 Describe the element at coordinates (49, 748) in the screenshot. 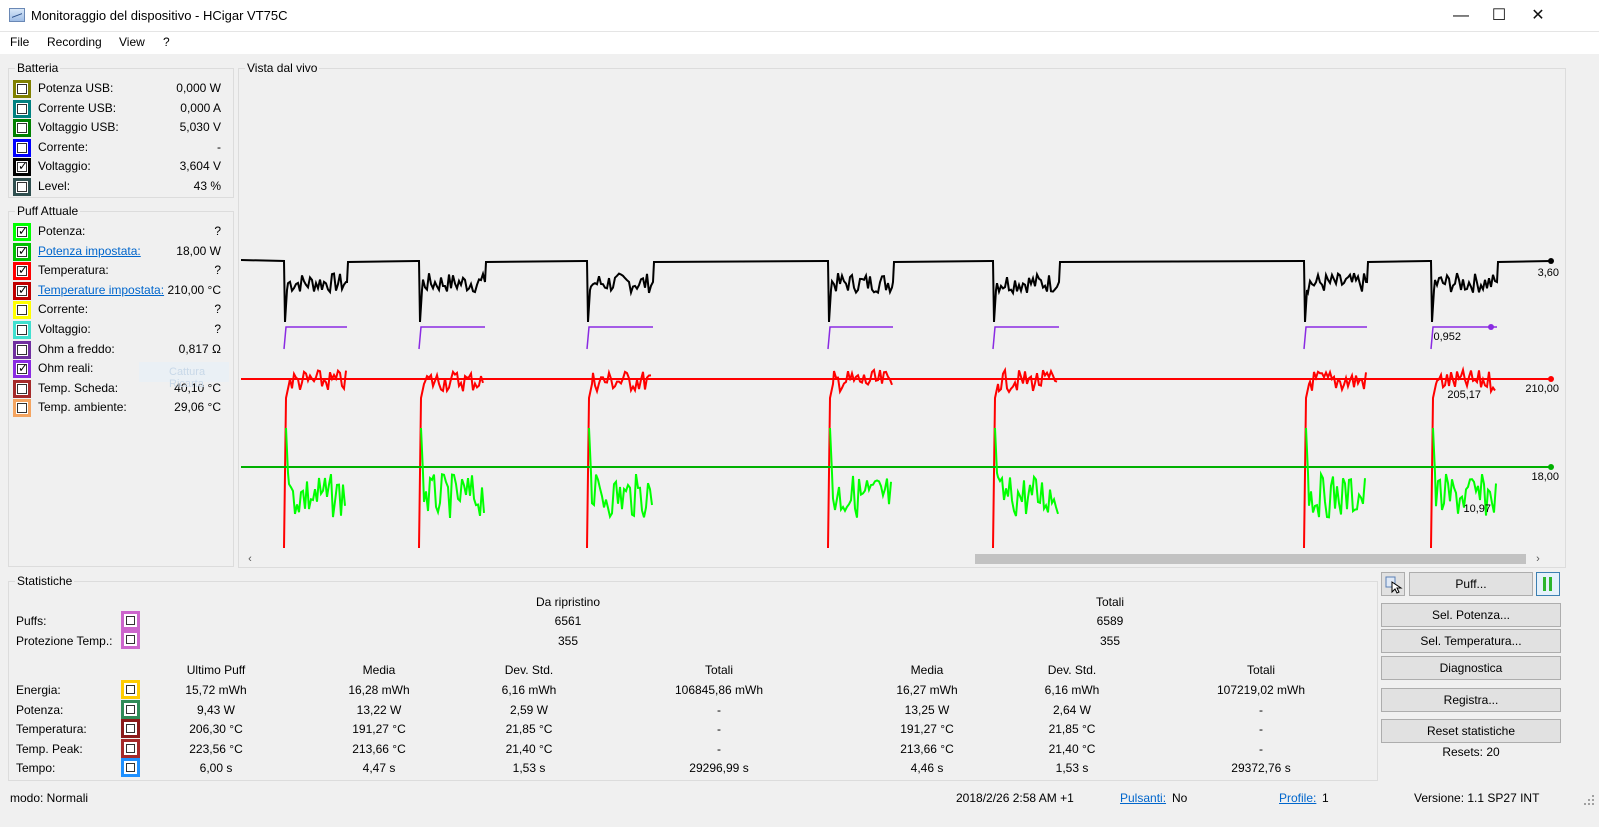

I see `stat-row-label: Temp. Peak:` at that location.